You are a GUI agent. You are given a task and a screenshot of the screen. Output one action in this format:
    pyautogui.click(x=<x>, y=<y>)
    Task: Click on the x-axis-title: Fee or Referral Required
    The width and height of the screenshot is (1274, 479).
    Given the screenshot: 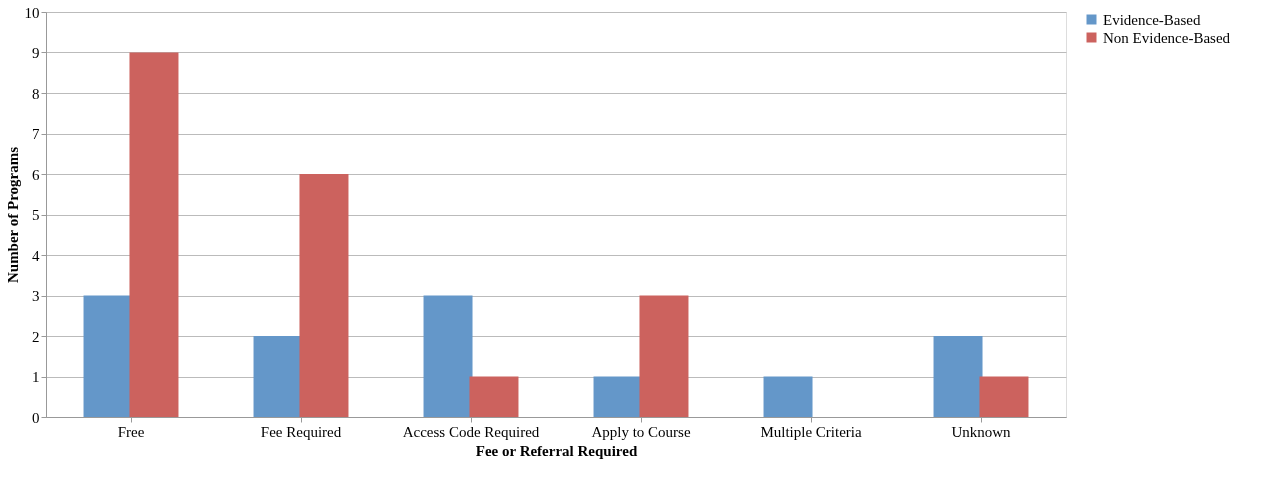 What is the action you would take?
    pyautogui.click(x=556, y=450)
    